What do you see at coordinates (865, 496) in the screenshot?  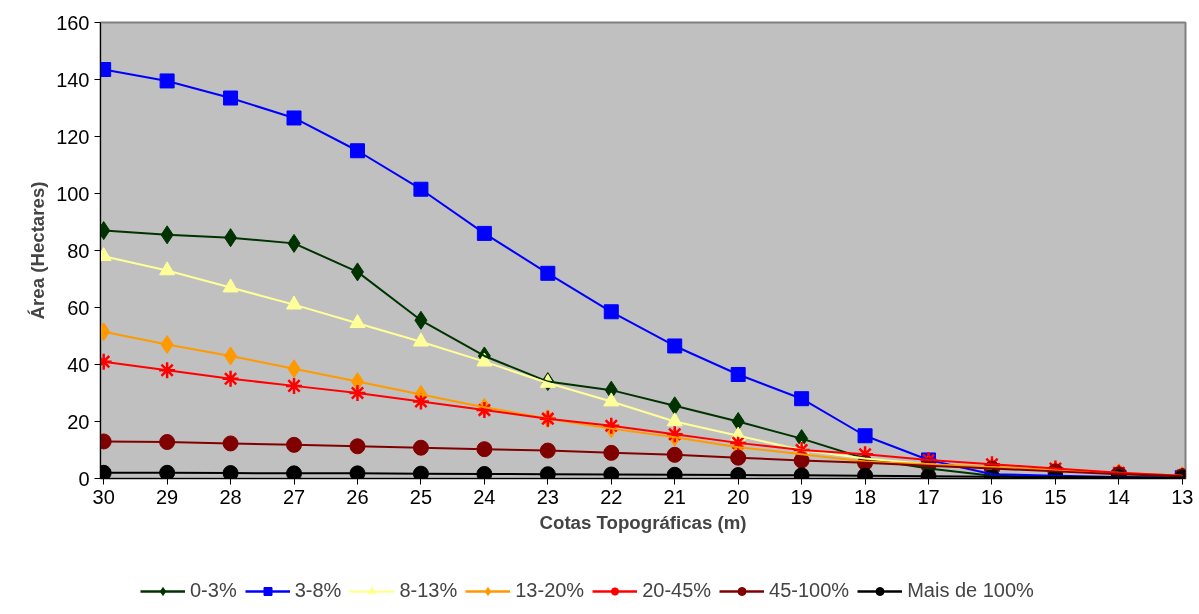 I see `x-tick-label: 18` at bounding box center [865, 496].